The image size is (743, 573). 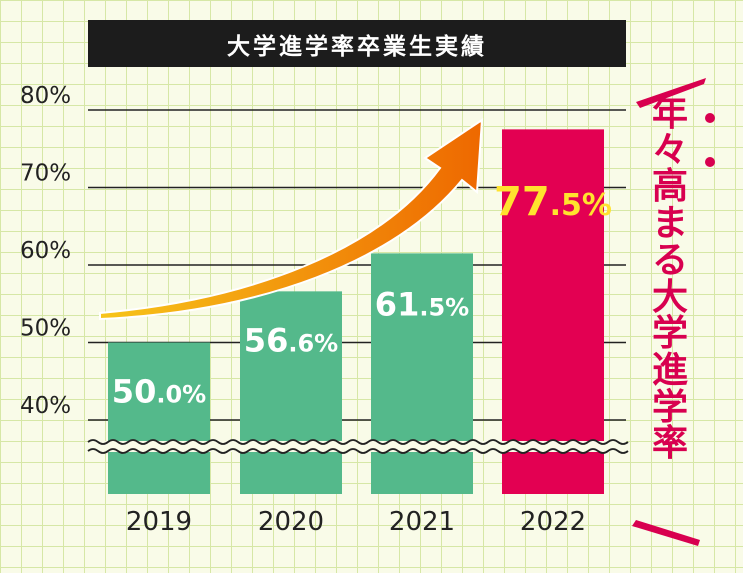 What do you see at coordinates (45, 251) in the screenshot?
I see `y-tick-label: 60%` at bounding box center [45, 251].